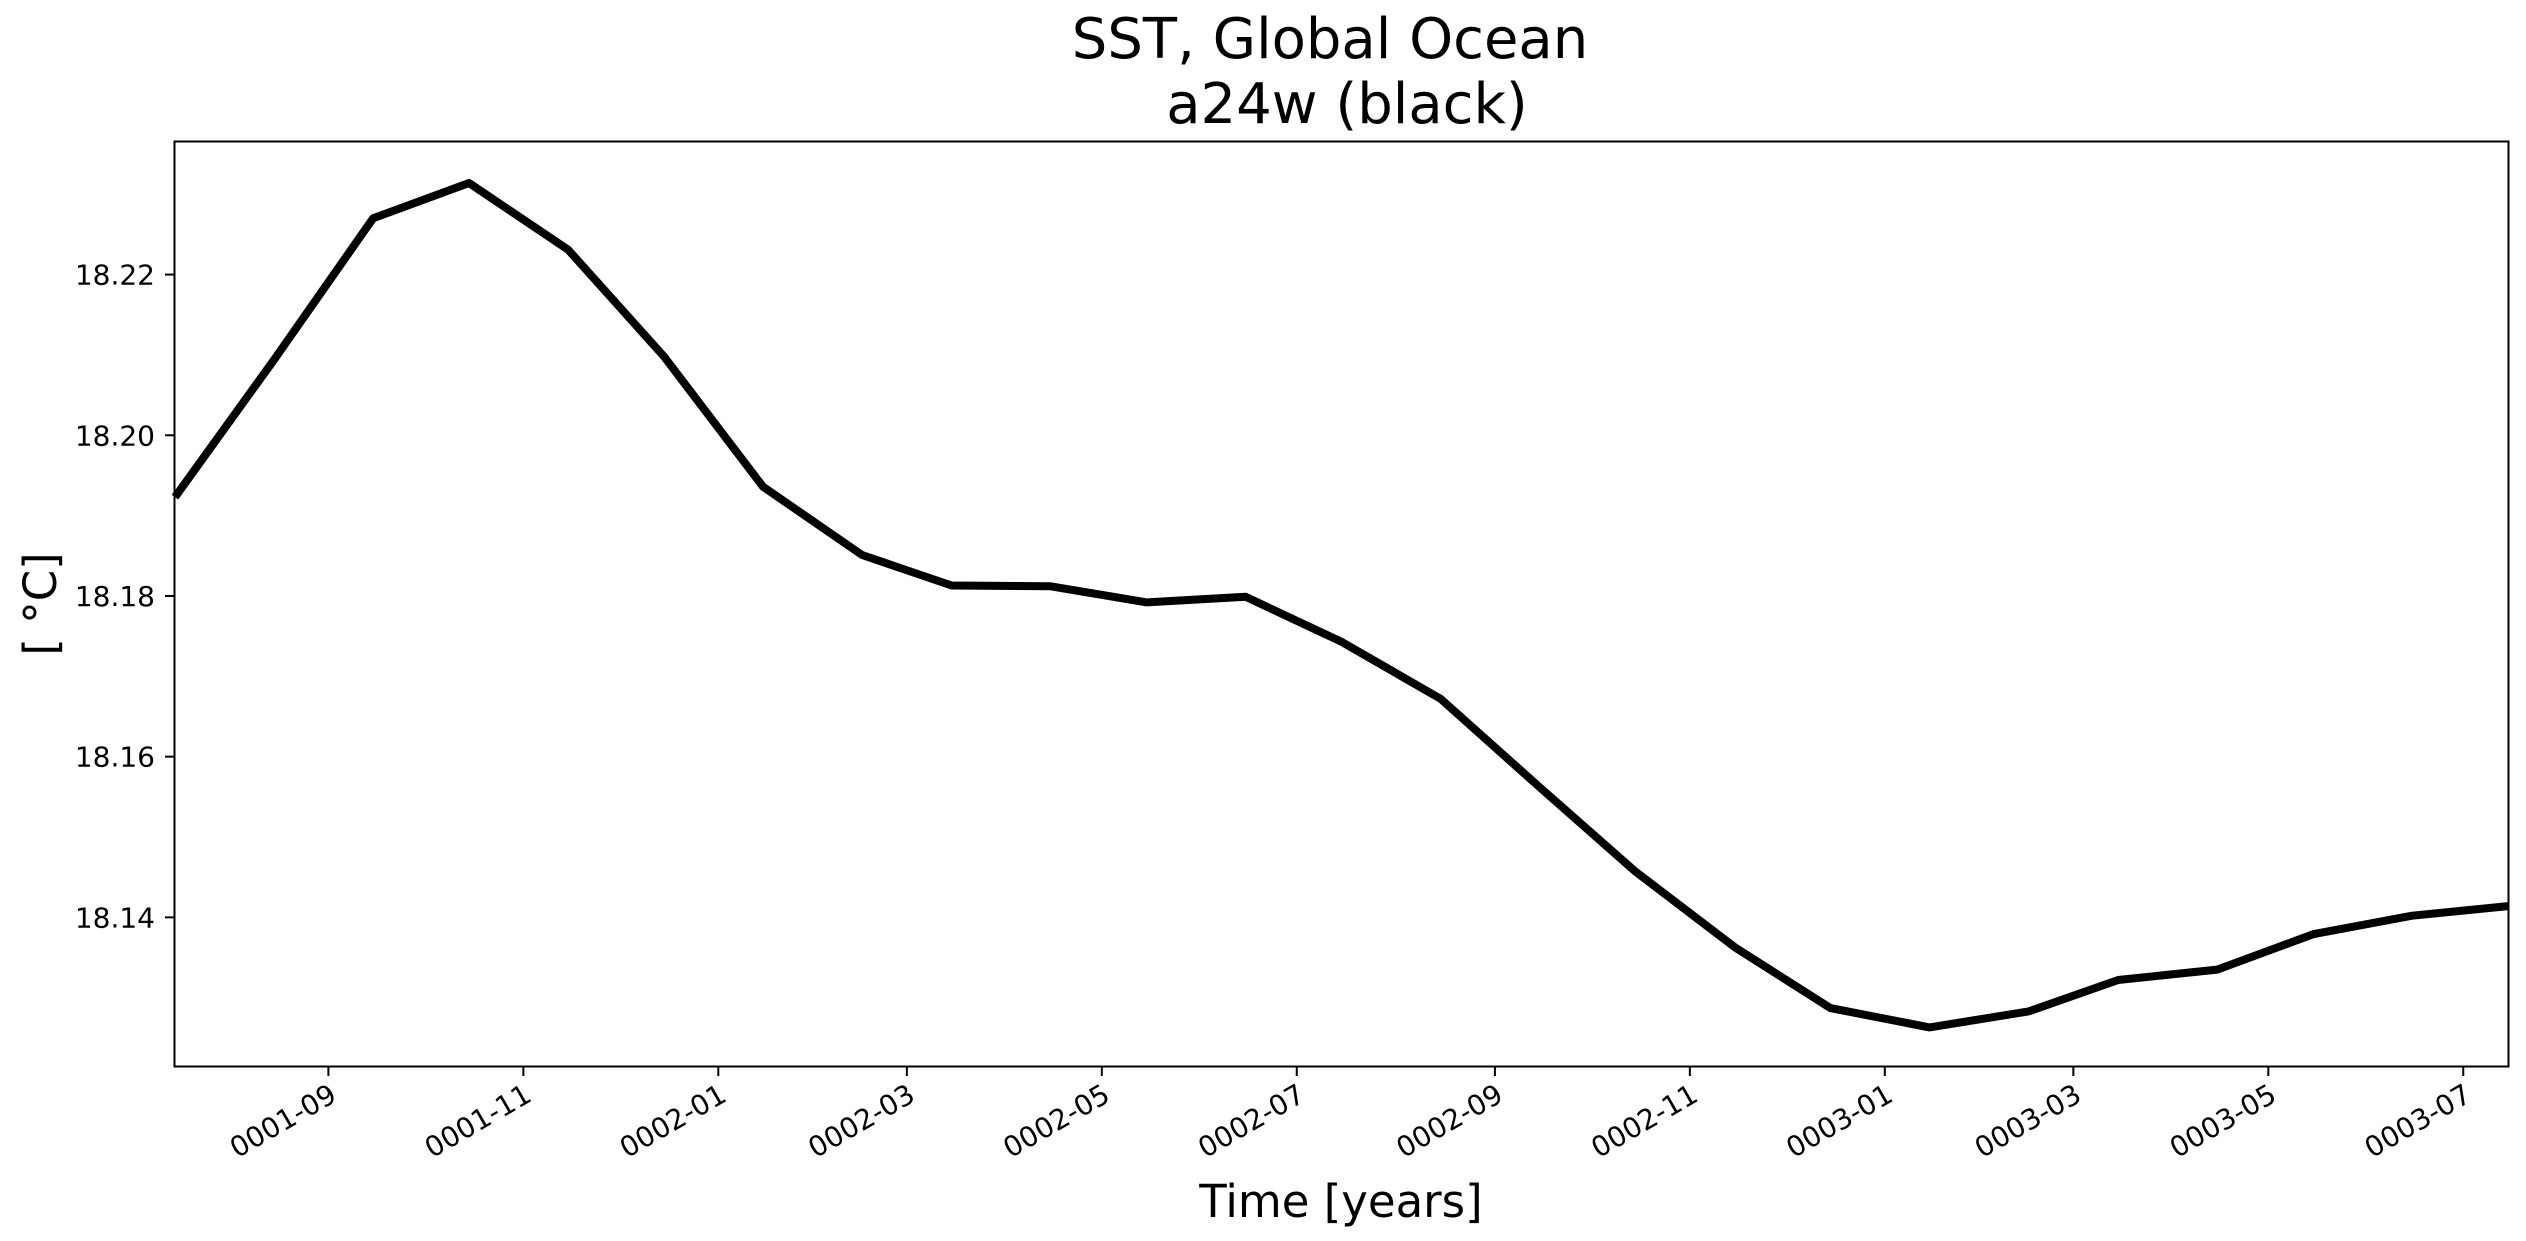  Describe the element at coordinates (1340, 1201) in the screenshot. I see `x-axis-label: Time [years]` at that location.